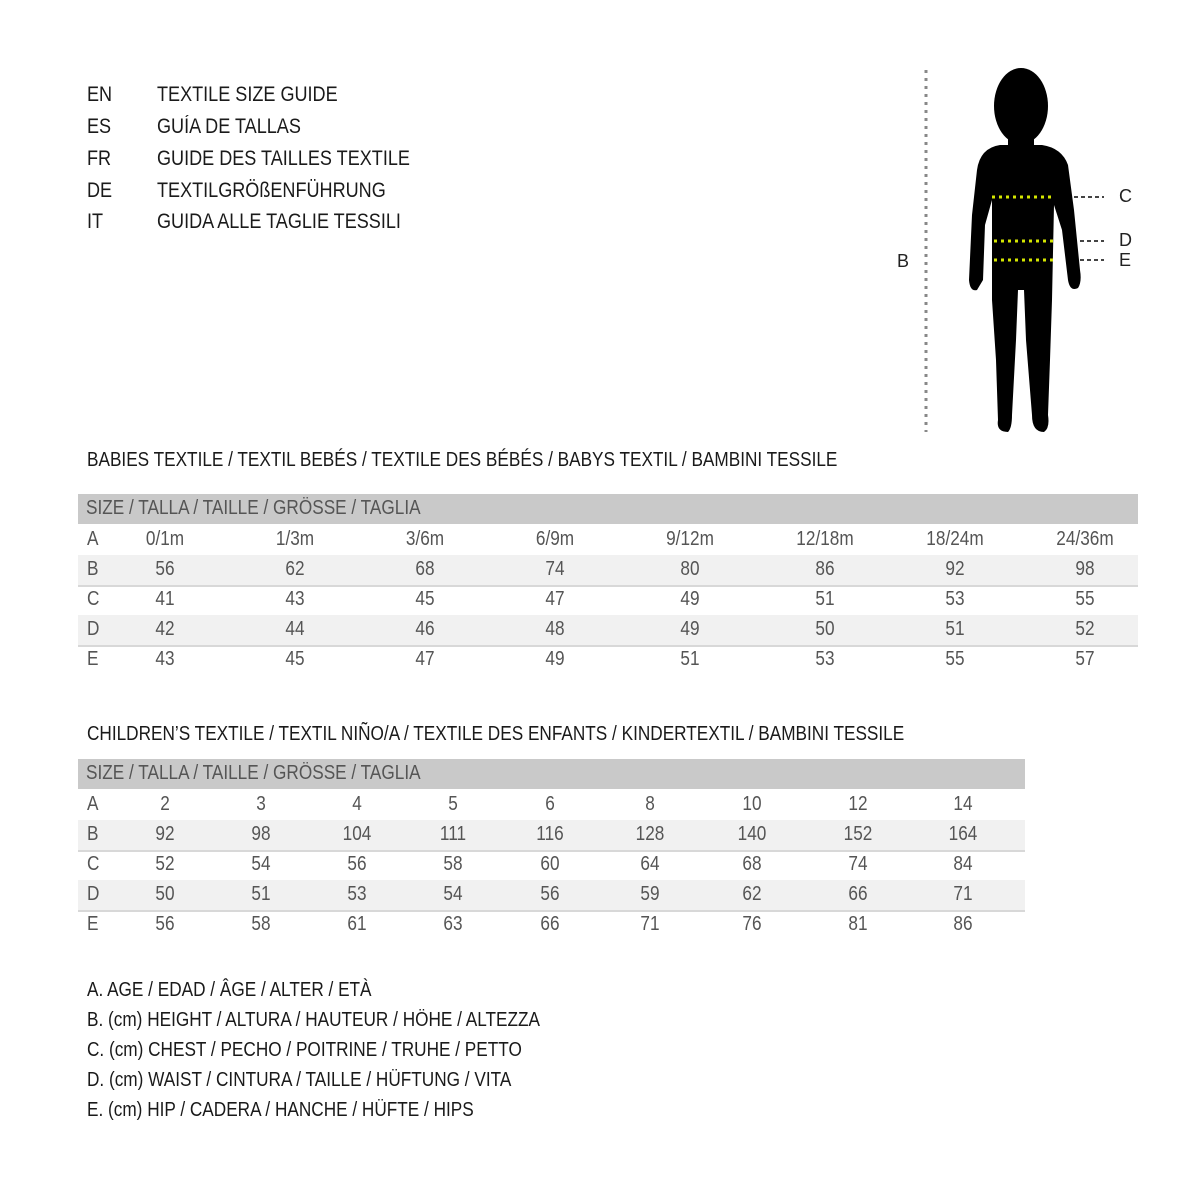 This screenshot has height=1200, width=1200. Describe the element at coordinates (1125, 260) in the screenshot. I see `label-hip: E` at that location.